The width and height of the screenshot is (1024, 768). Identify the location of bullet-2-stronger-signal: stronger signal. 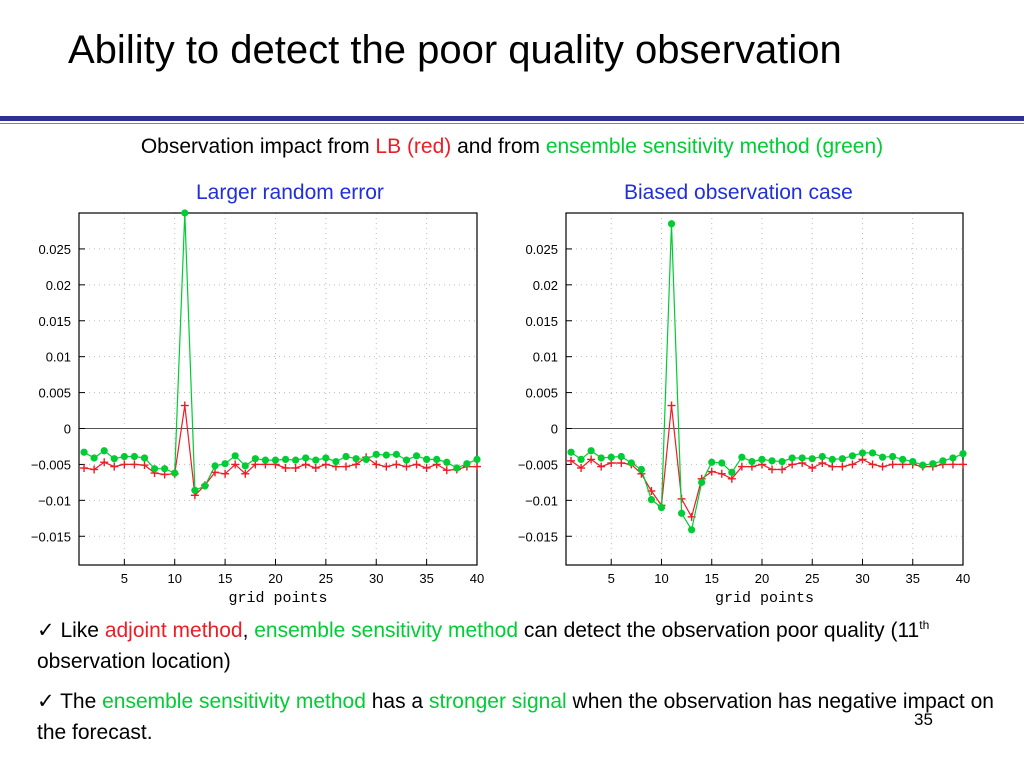
(497, 701).